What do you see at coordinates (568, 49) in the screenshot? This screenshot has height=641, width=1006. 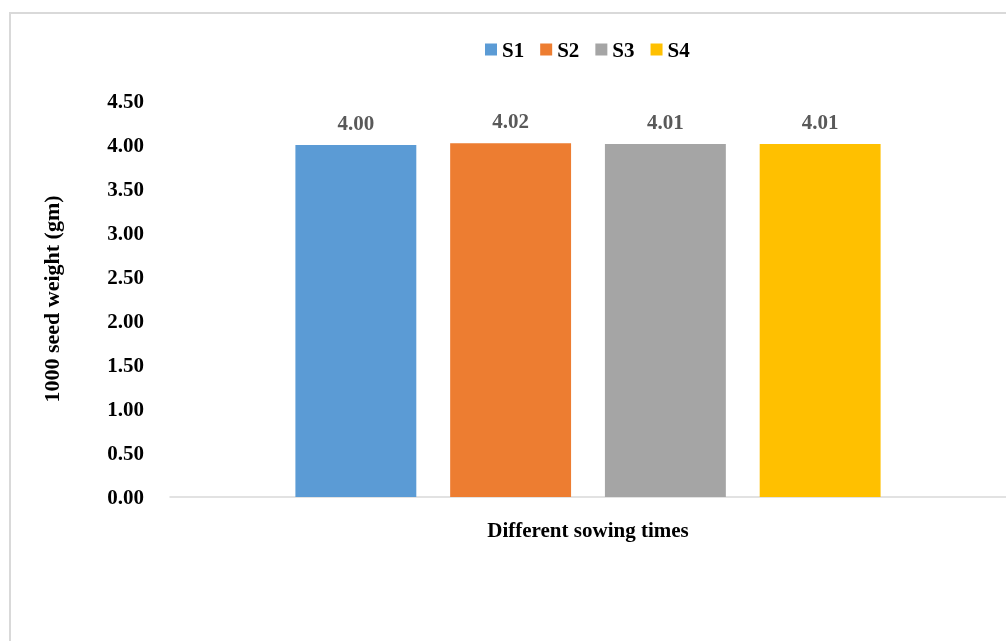 I see `legend-label: S2` at bounding box center [568, 49].